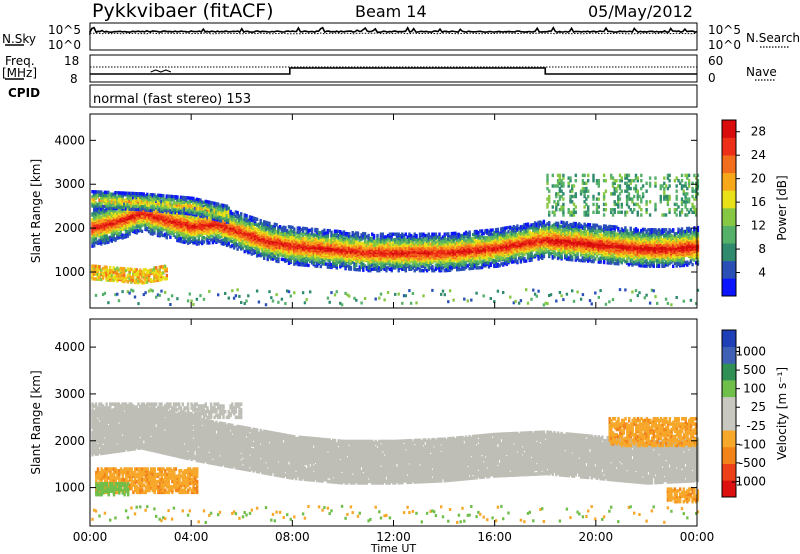  What do you see at coordinates (161, 71) in the screenshot?
I see `freq-wiggle` at bounding box center [161, 71].